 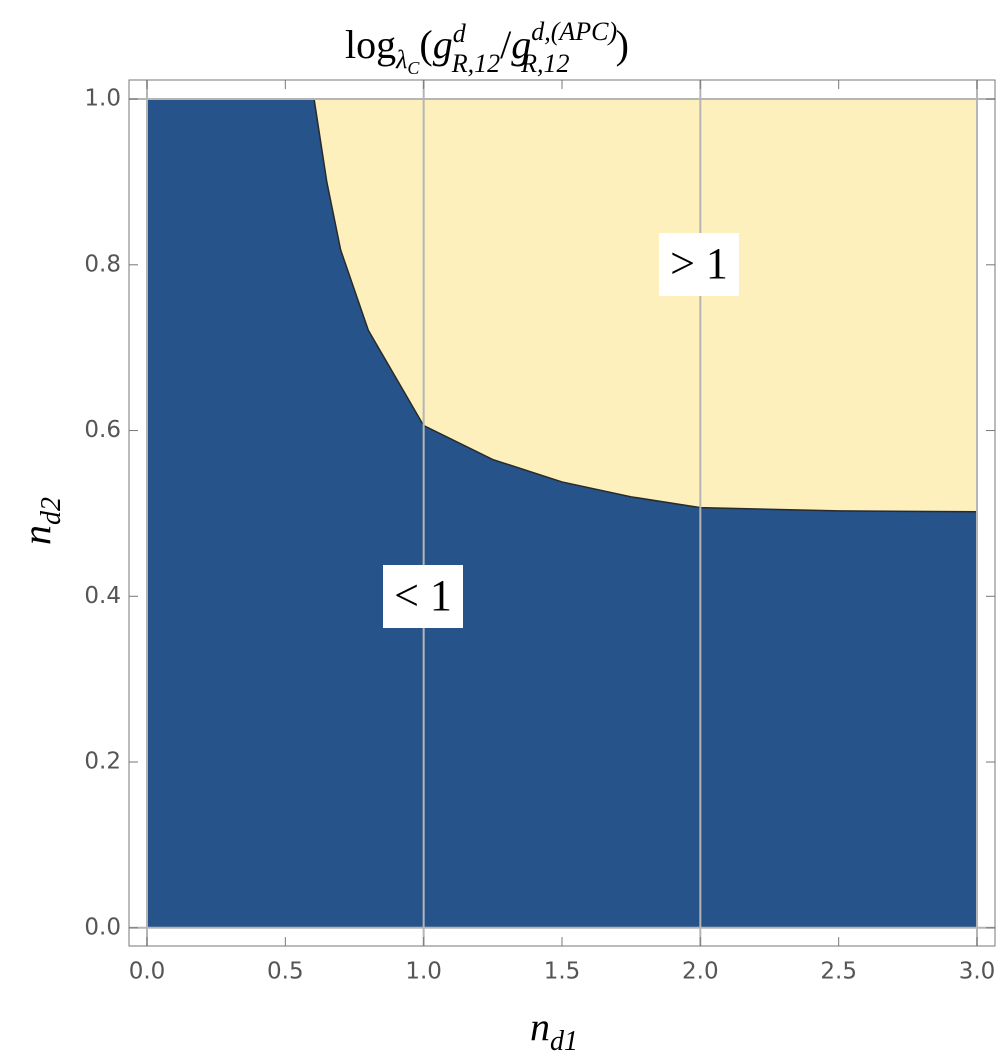 I want to click on region-label: < 1, so click(x=423, y=595).